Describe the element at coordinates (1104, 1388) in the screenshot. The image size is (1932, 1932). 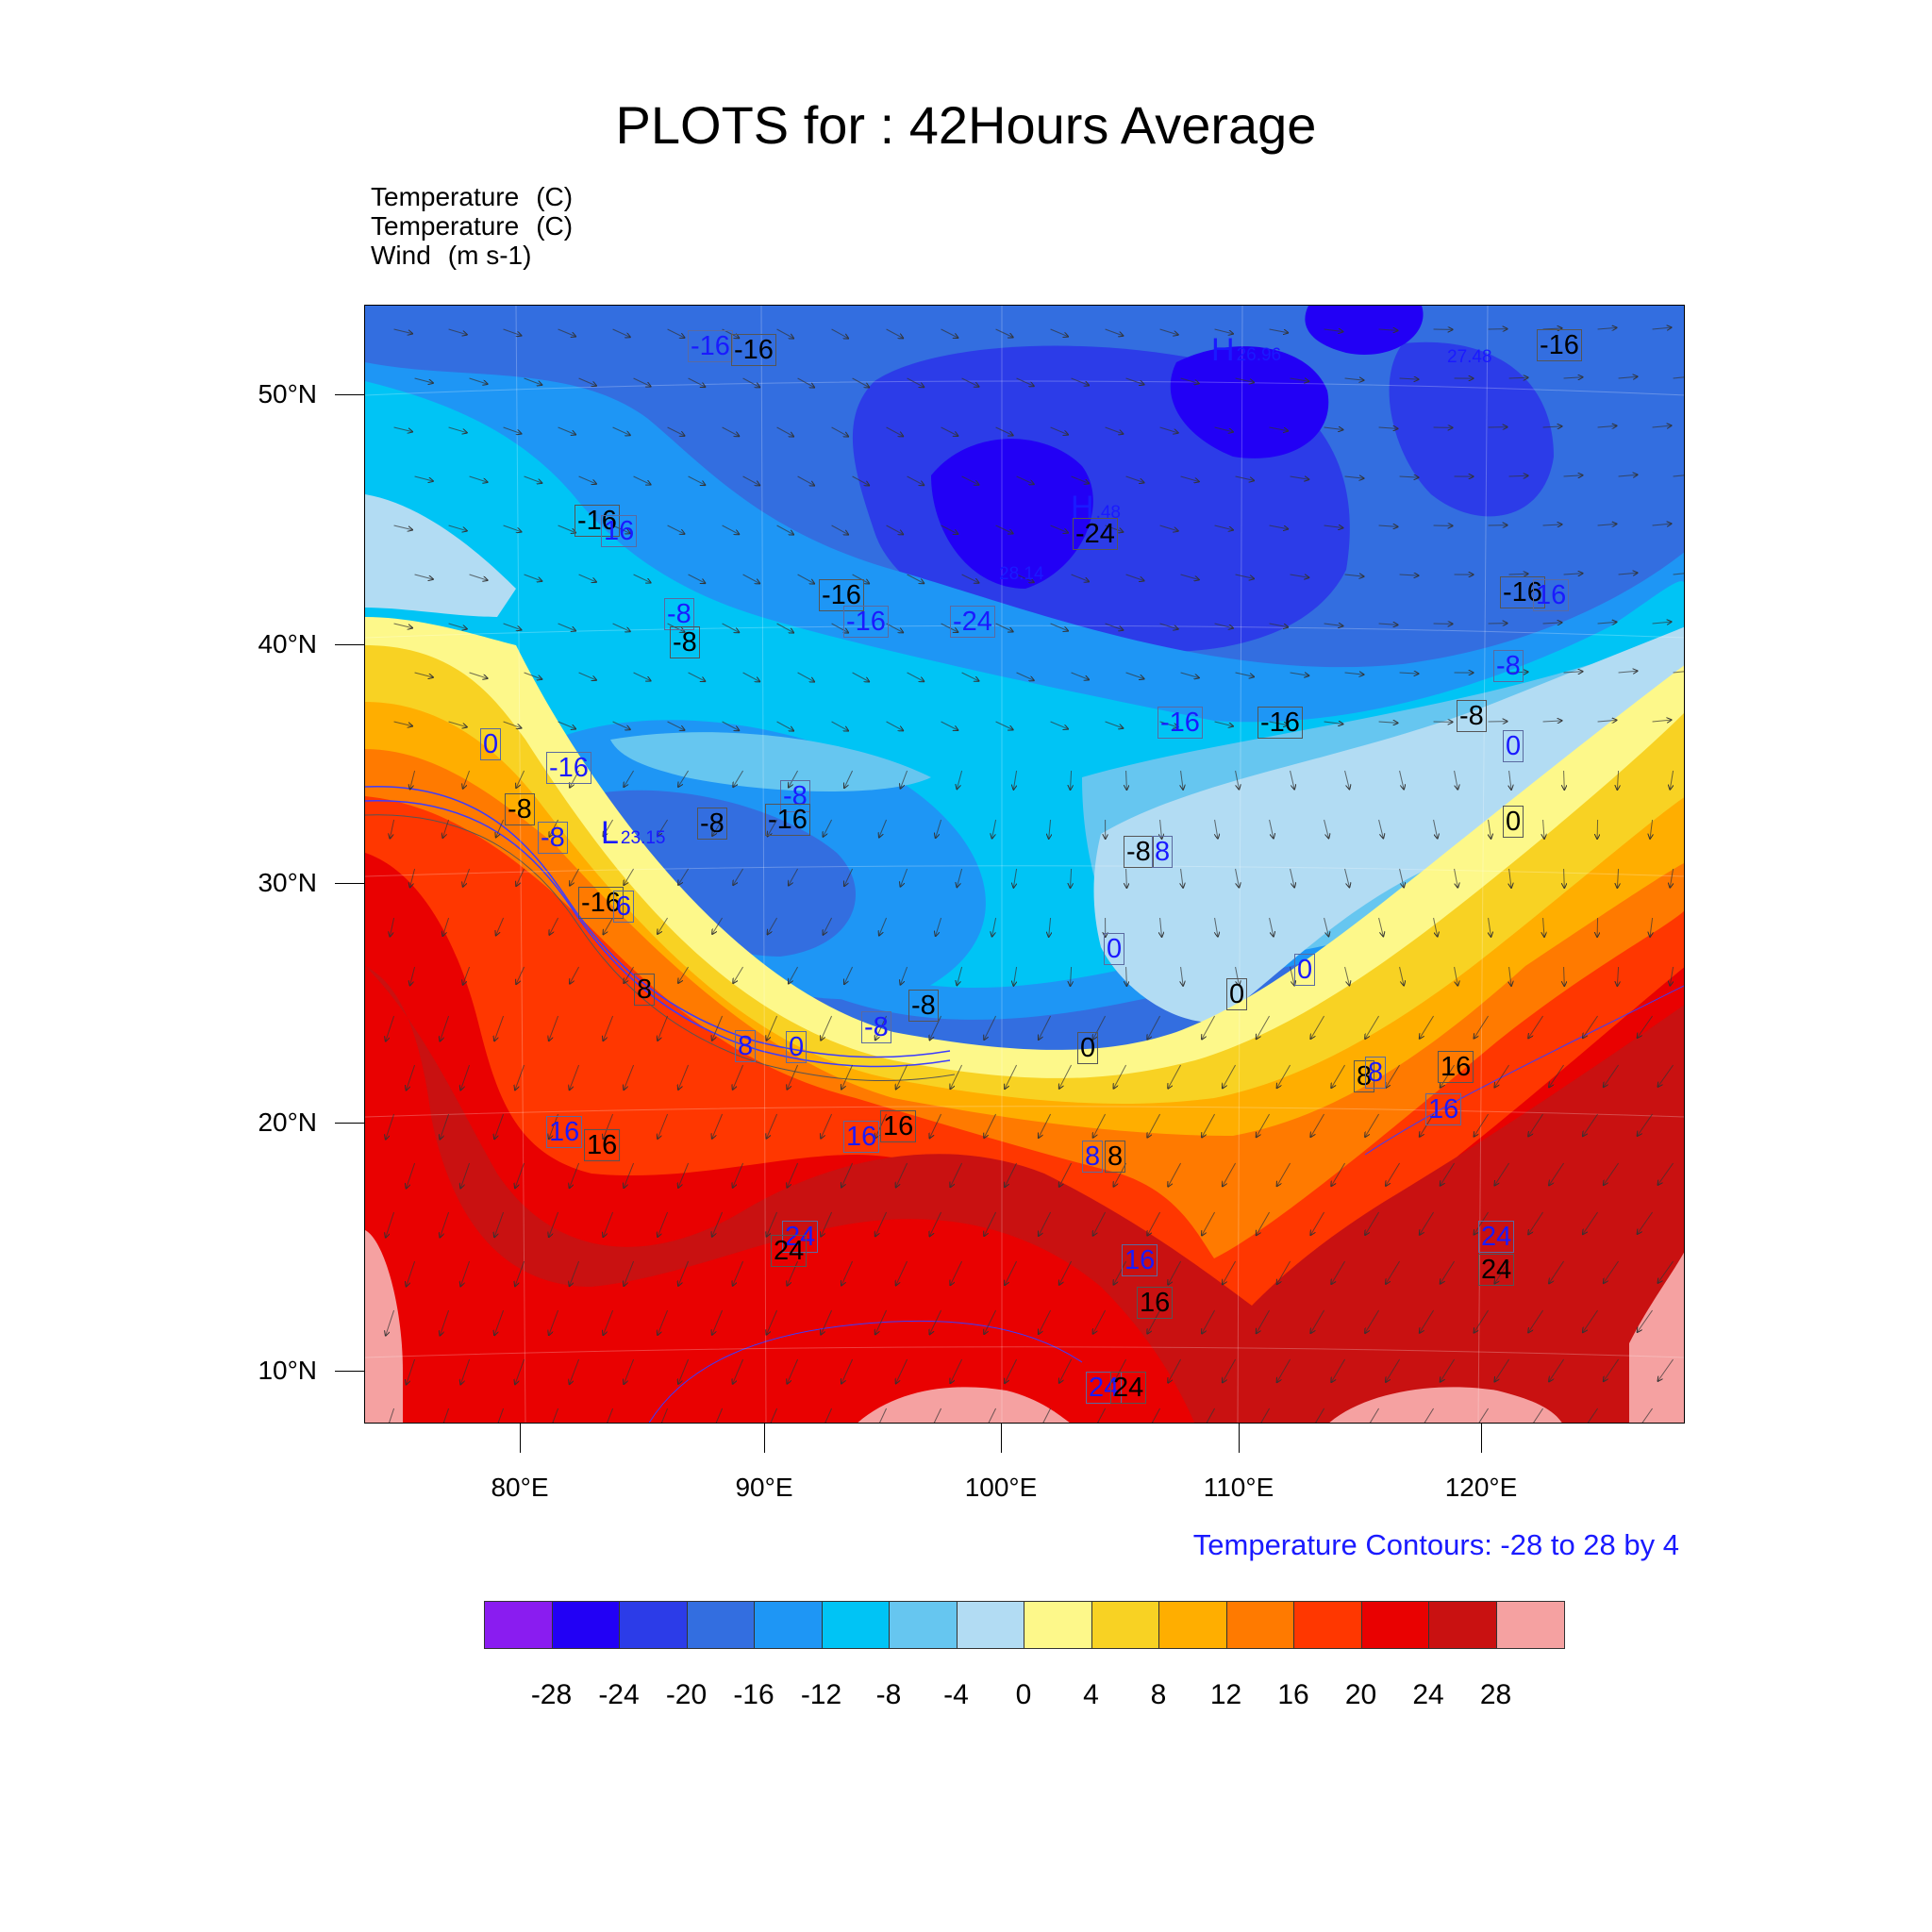
I see `contour-label: 24` at that location.